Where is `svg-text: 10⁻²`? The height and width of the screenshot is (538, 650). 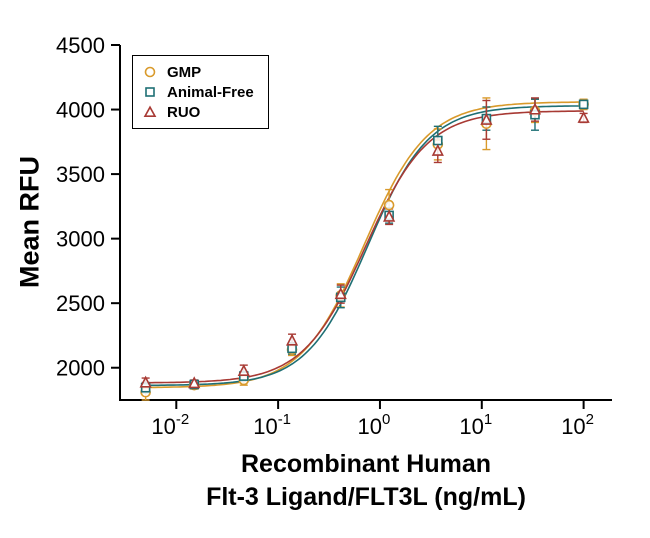 svg-text: 10⁻² is located at coordinates (170, 425).